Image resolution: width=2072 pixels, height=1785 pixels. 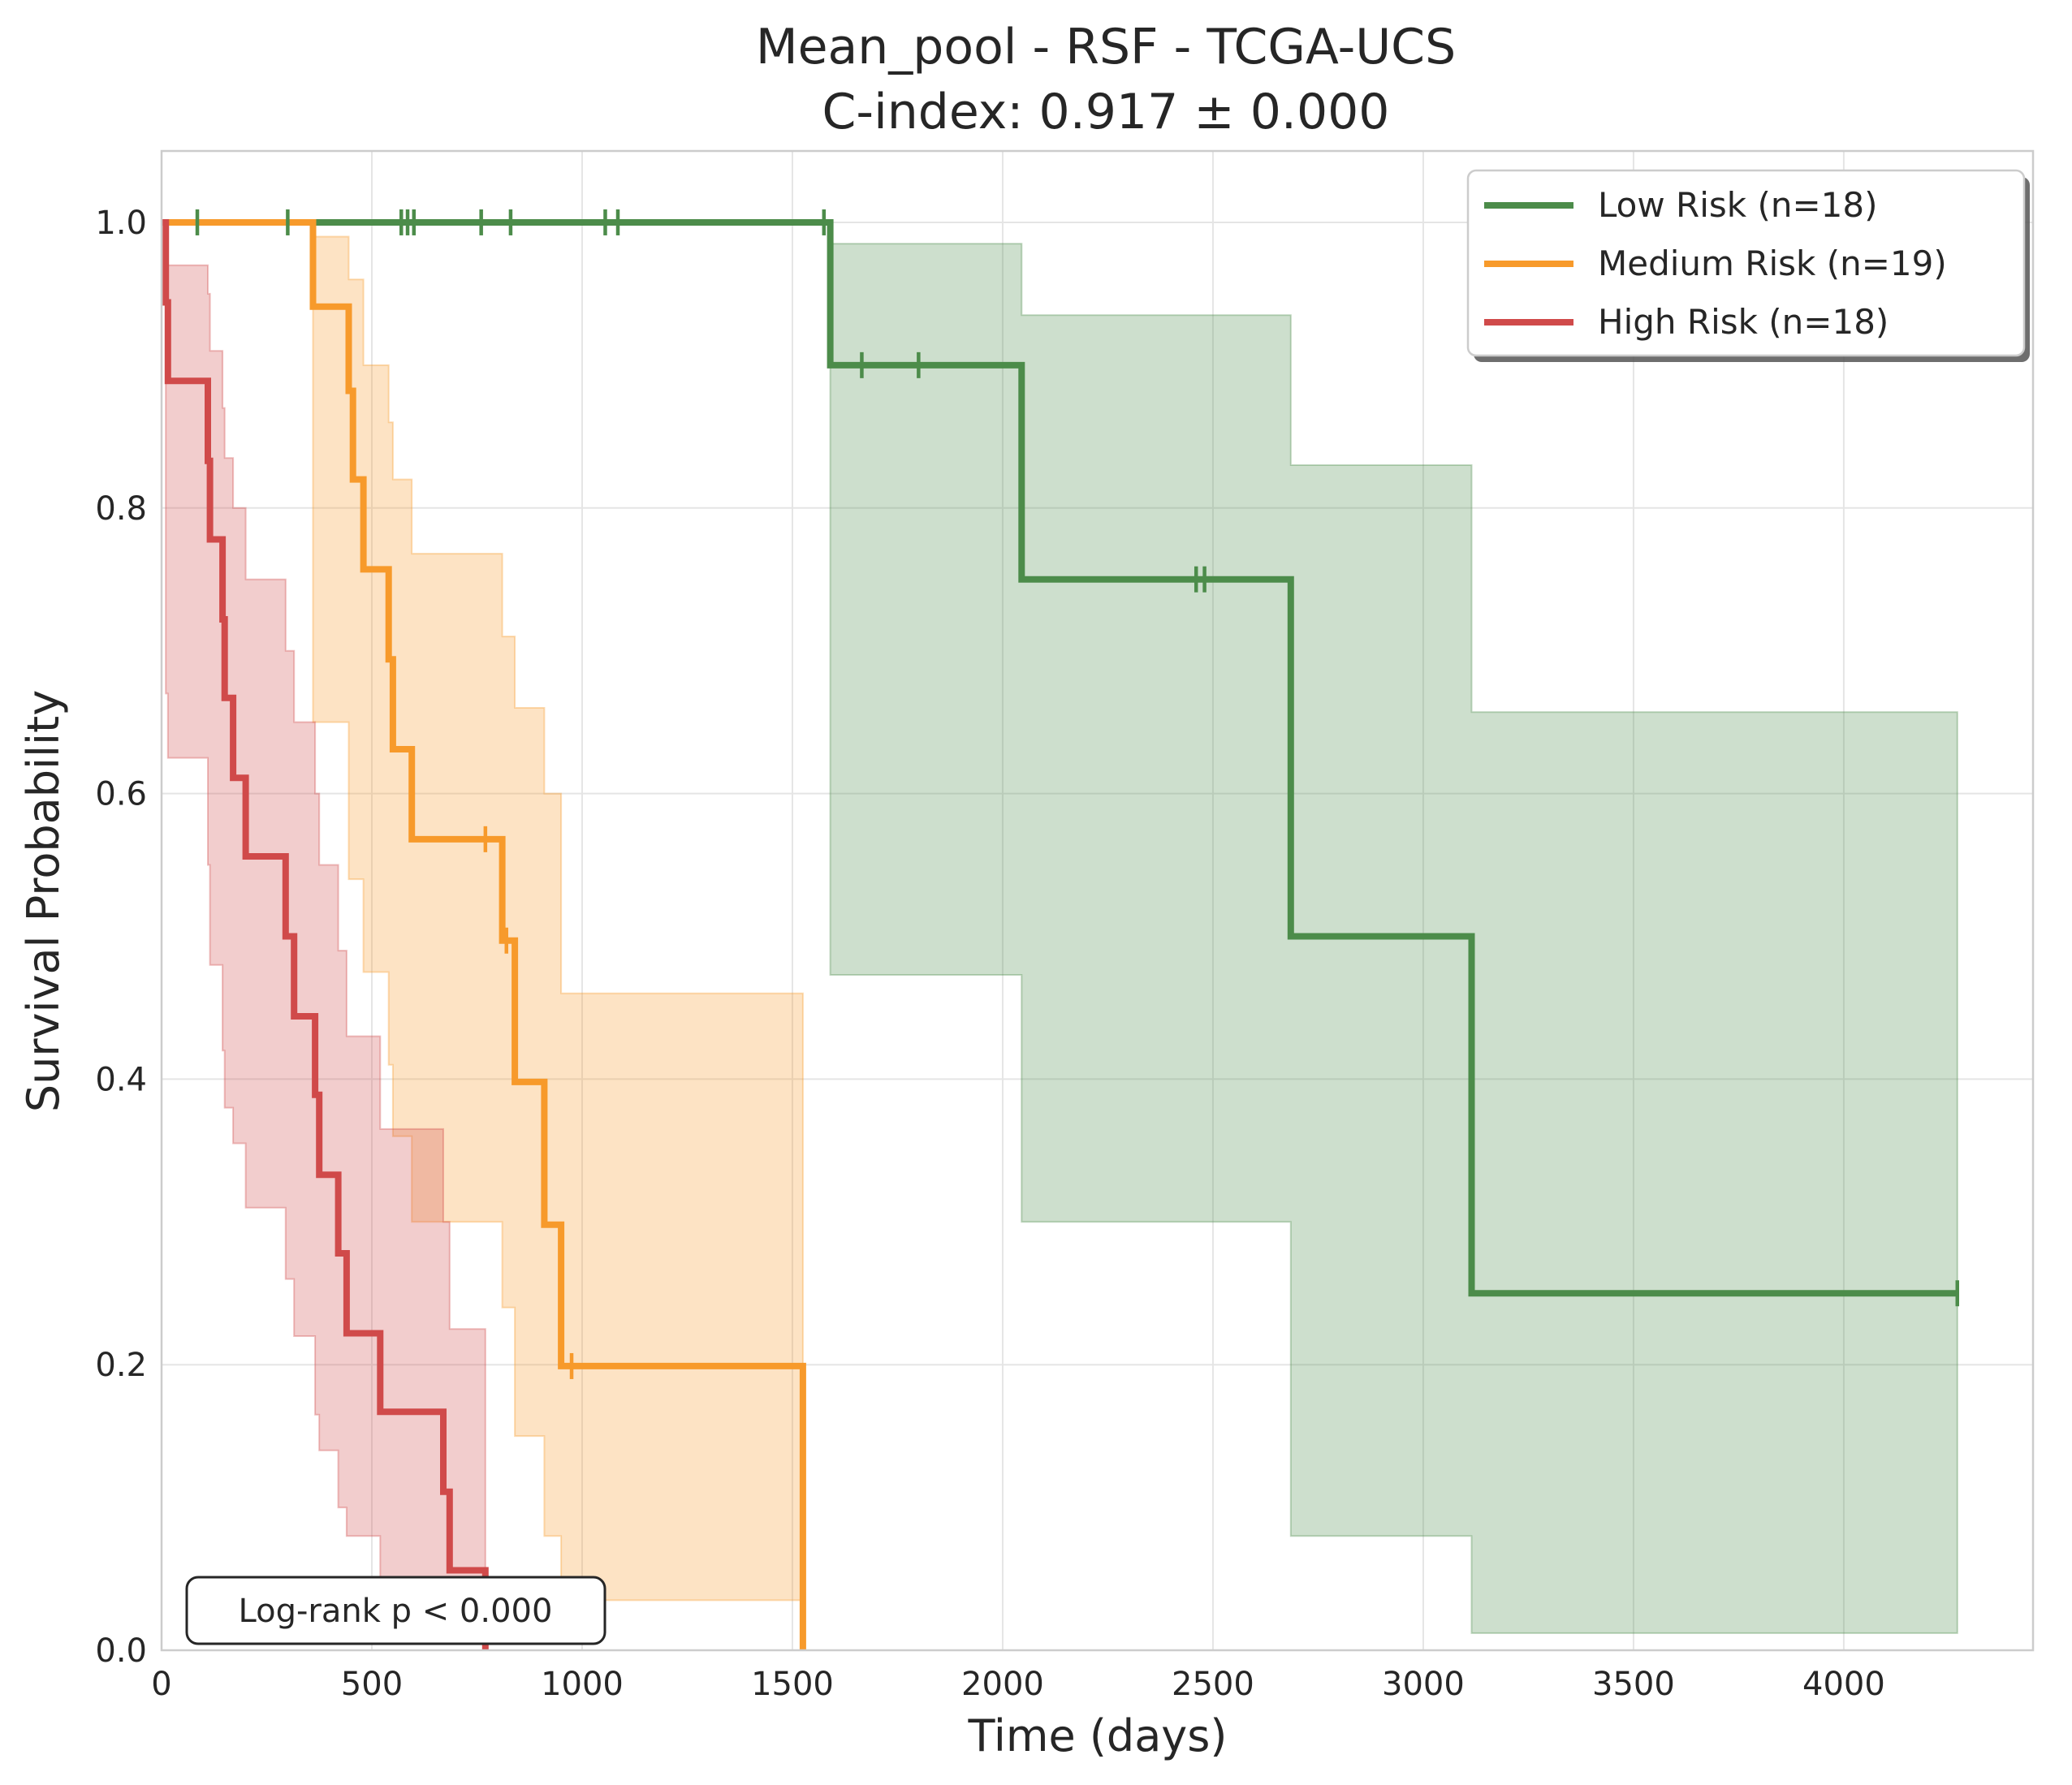 I want to click on legend-box, so click(x=1746, y=263).